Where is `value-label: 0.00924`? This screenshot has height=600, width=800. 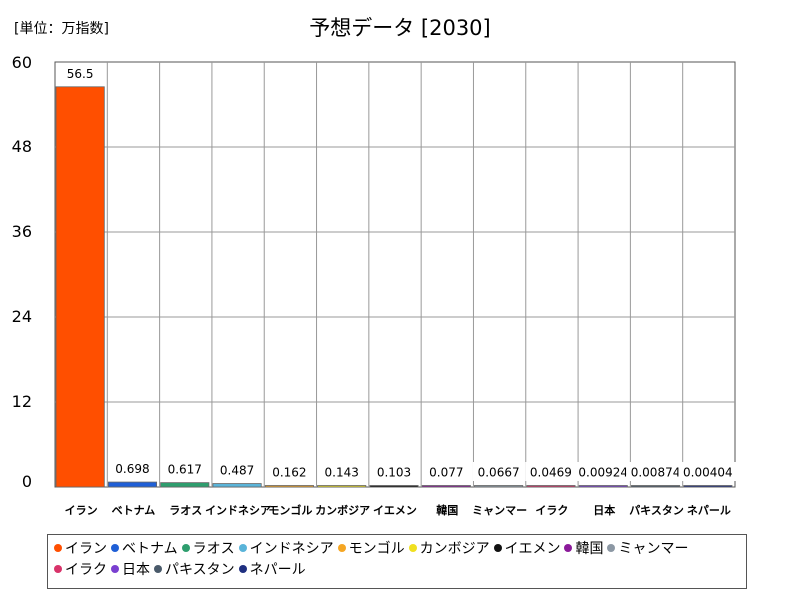 value-label: 0.00924 is located at coordinates (603, 473).